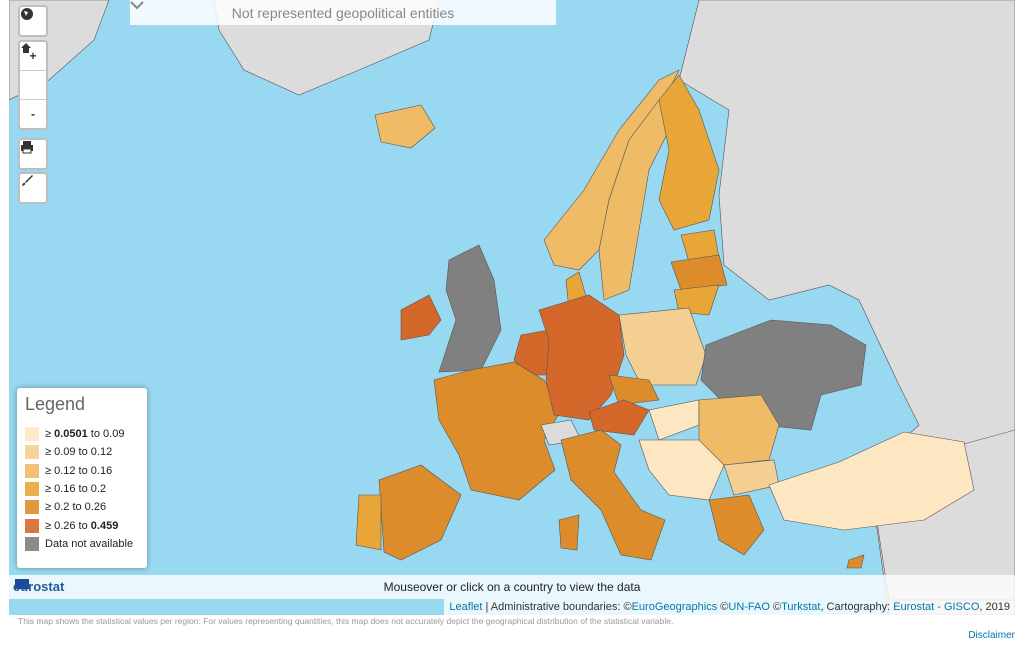 The image size is (1024, 647). Describe the element at coordinates (38, 586) in the screenshot. I see `logo: eurostat` at that location.